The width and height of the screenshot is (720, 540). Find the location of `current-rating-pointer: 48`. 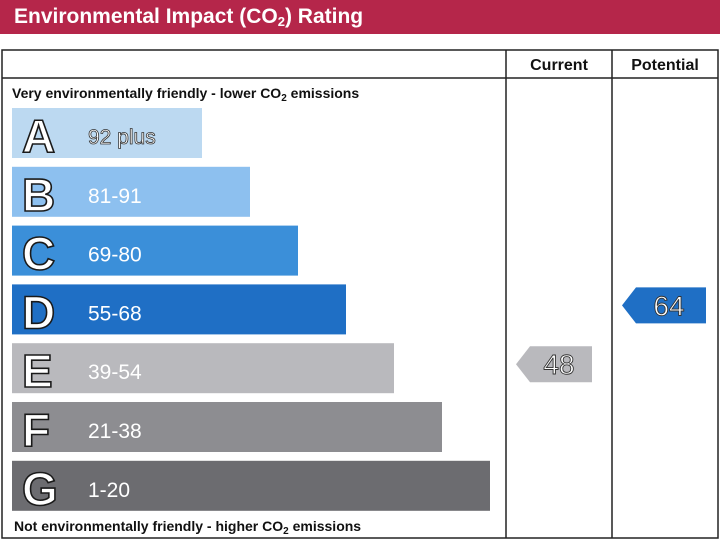

current-rating-pointer: 48 is located at coordinates (554, 364).